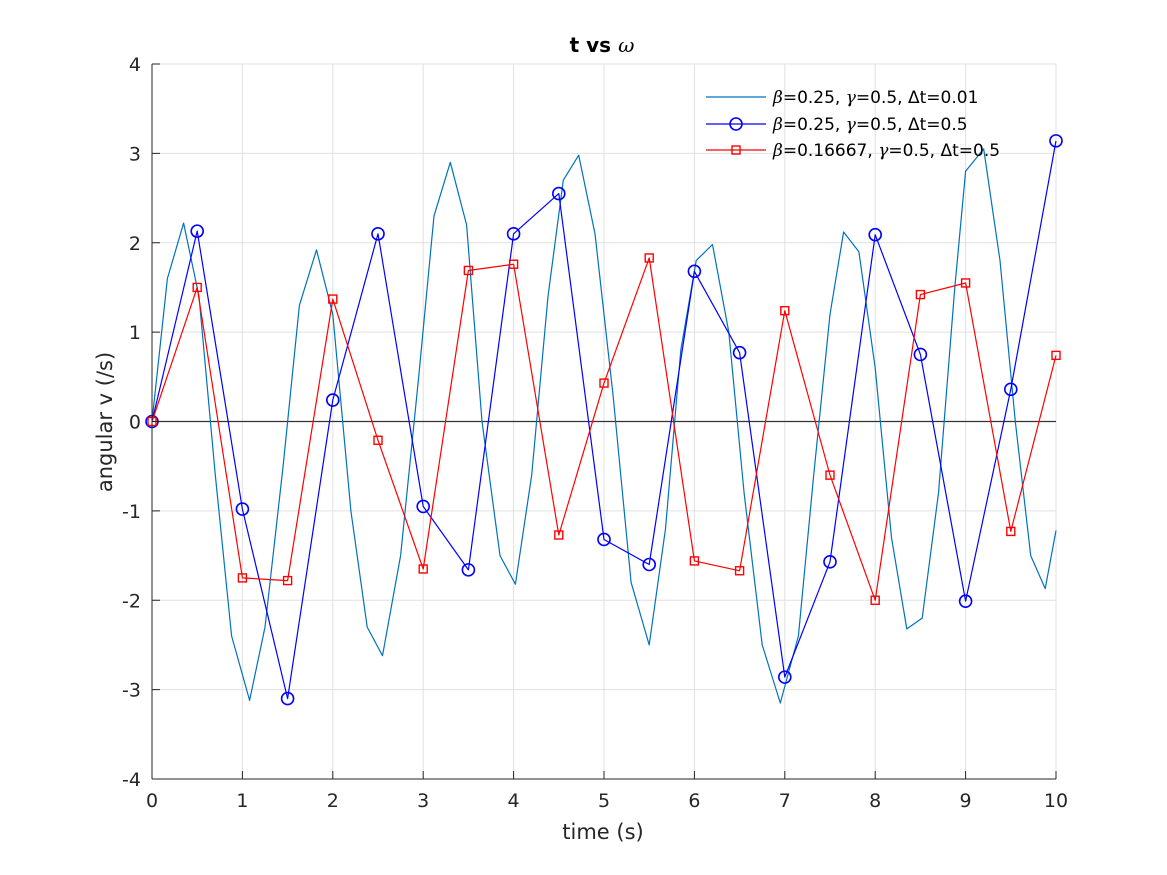 The width and height of the screenshot is (1167, 875). Describe the element at coordinates (131, 601) in the screenshot. I see `y-tick-label: -2` at that location.